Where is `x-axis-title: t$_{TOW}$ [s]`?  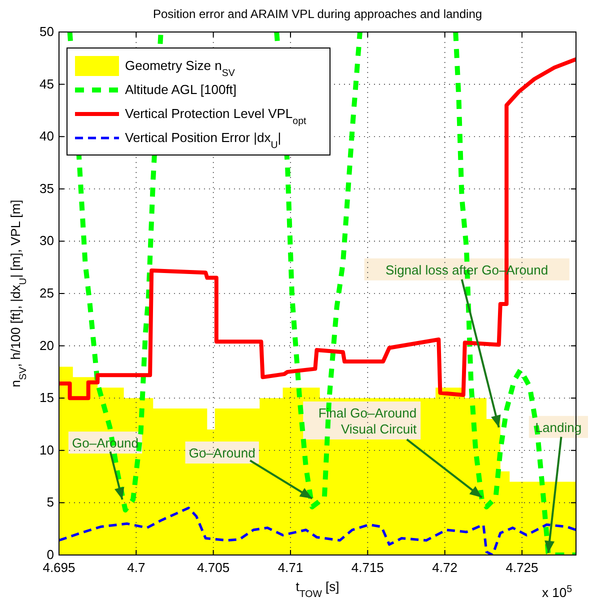 x-axis-title: t$_{TOW}$ [s] is located at coordinates (318, 589).